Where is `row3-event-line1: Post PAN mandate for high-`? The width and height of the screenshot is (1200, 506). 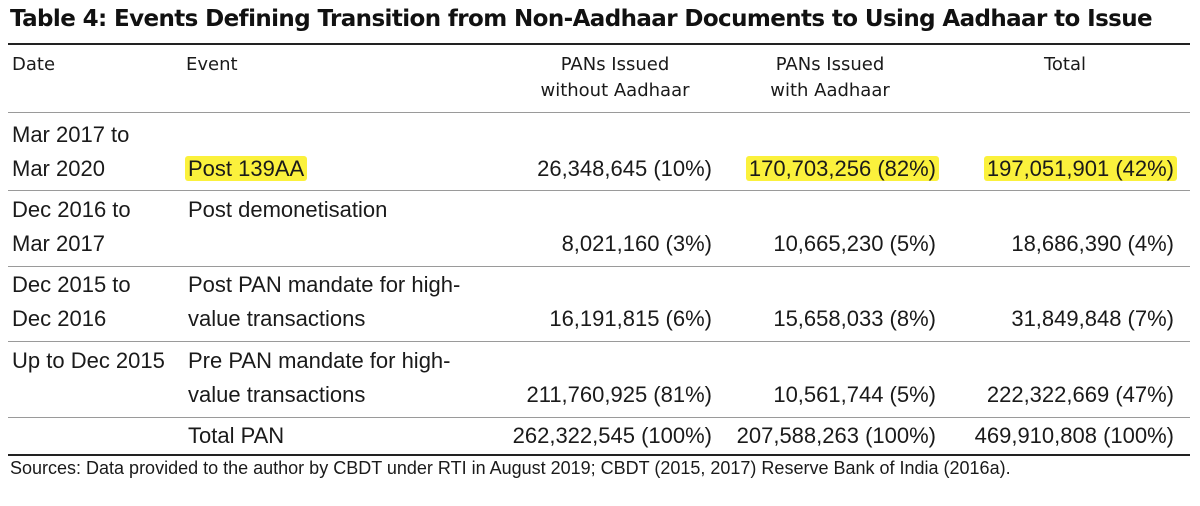 row3-event-line1: Post PAN mandate for high- is located at coordinates (324, 284).